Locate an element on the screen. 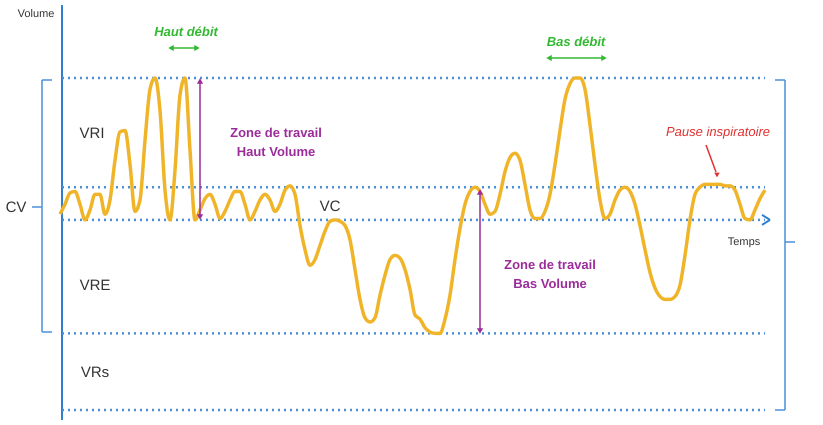  annotation: Pause inspiratoire is located at coordinates (718, 131).